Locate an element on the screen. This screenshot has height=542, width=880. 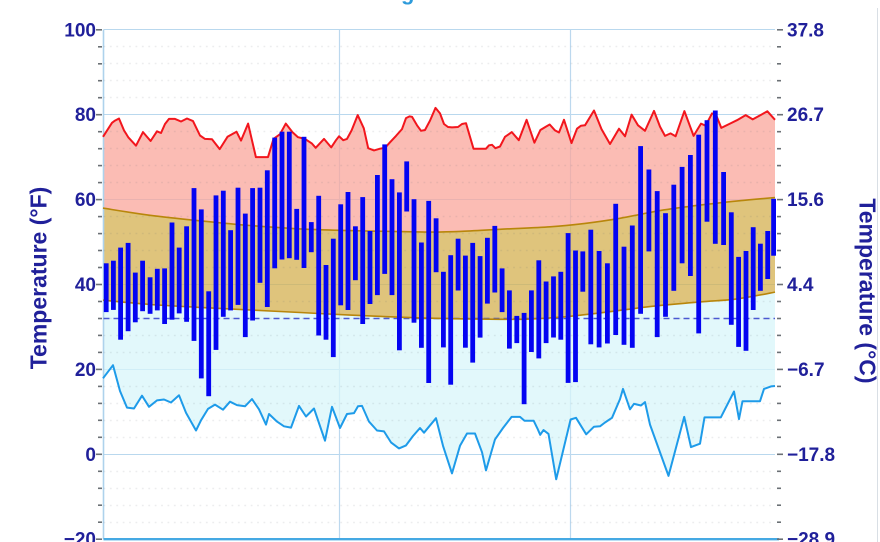
svg-text: Temperature (°C) is located at coordinates (867, 290).